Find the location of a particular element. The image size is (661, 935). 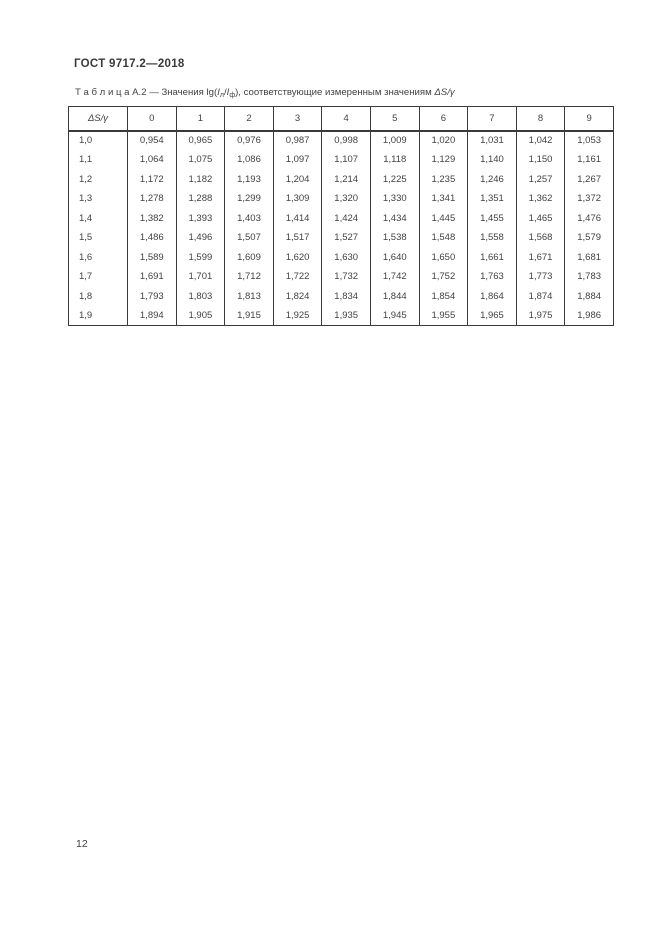

table-cell: 1,267 is located at coordinates (589, 179).